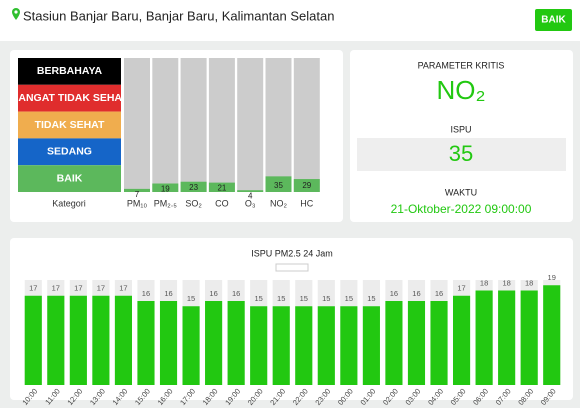 Image resolution: width=580 pixels, height=408 pixels. I want to click on value-label: 7, so click(137, 194).